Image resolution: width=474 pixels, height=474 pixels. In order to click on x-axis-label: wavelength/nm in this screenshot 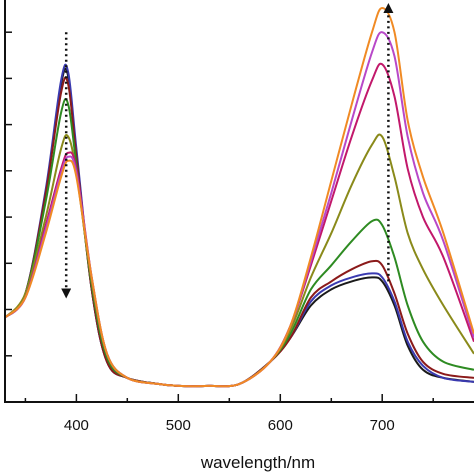, I will do `click(257, 462)`.